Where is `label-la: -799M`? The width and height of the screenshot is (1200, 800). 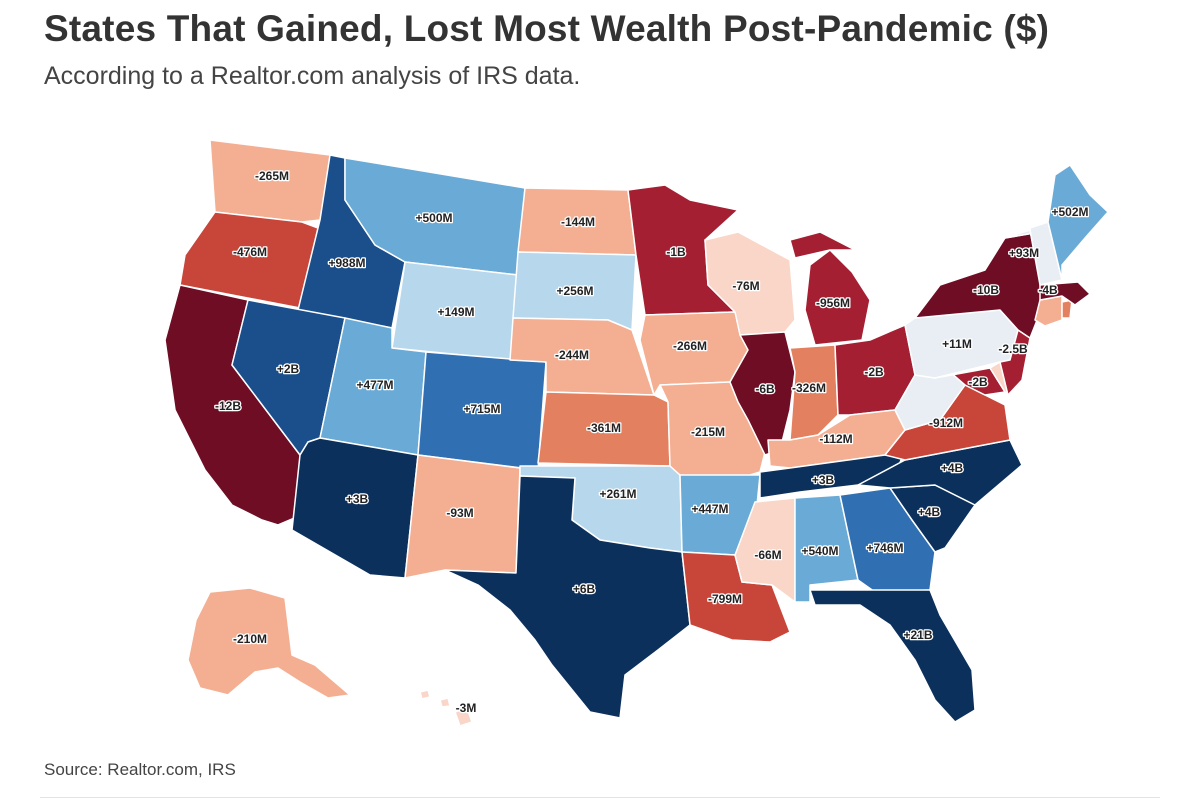 label-la: -799M is located at coordinates (725, 599).